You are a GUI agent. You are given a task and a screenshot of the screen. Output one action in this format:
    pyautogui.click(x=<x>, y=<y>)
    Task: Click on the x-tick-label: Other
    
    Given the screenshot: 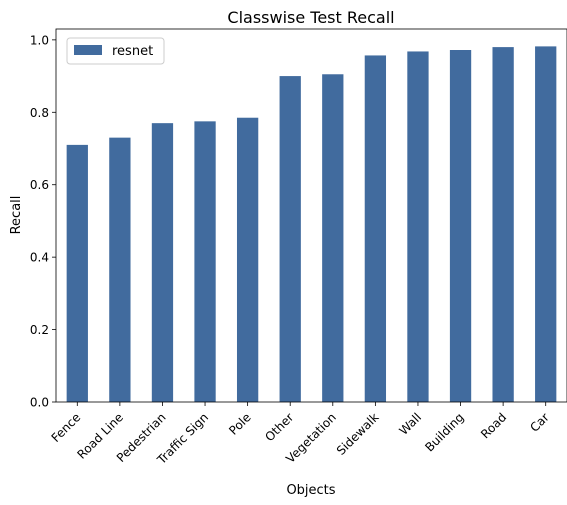 What is the action you would take?
    pyautogui.click(x=279, y=427)
    